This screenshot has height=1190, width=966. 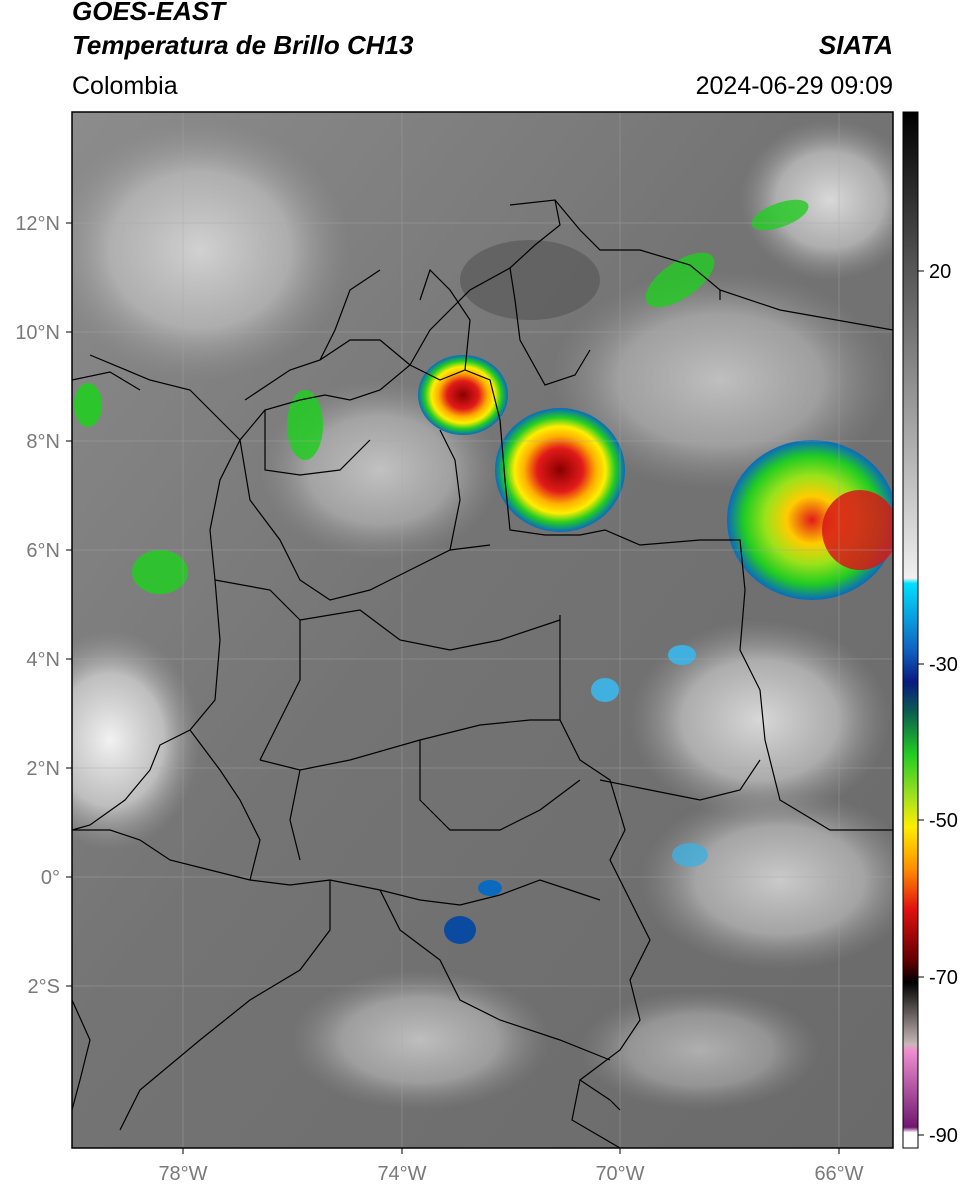 What do you see at coordinates (37, 333) in the screenshot?
I see `lat-tick: 10°N` at bounding box center [37, 333].